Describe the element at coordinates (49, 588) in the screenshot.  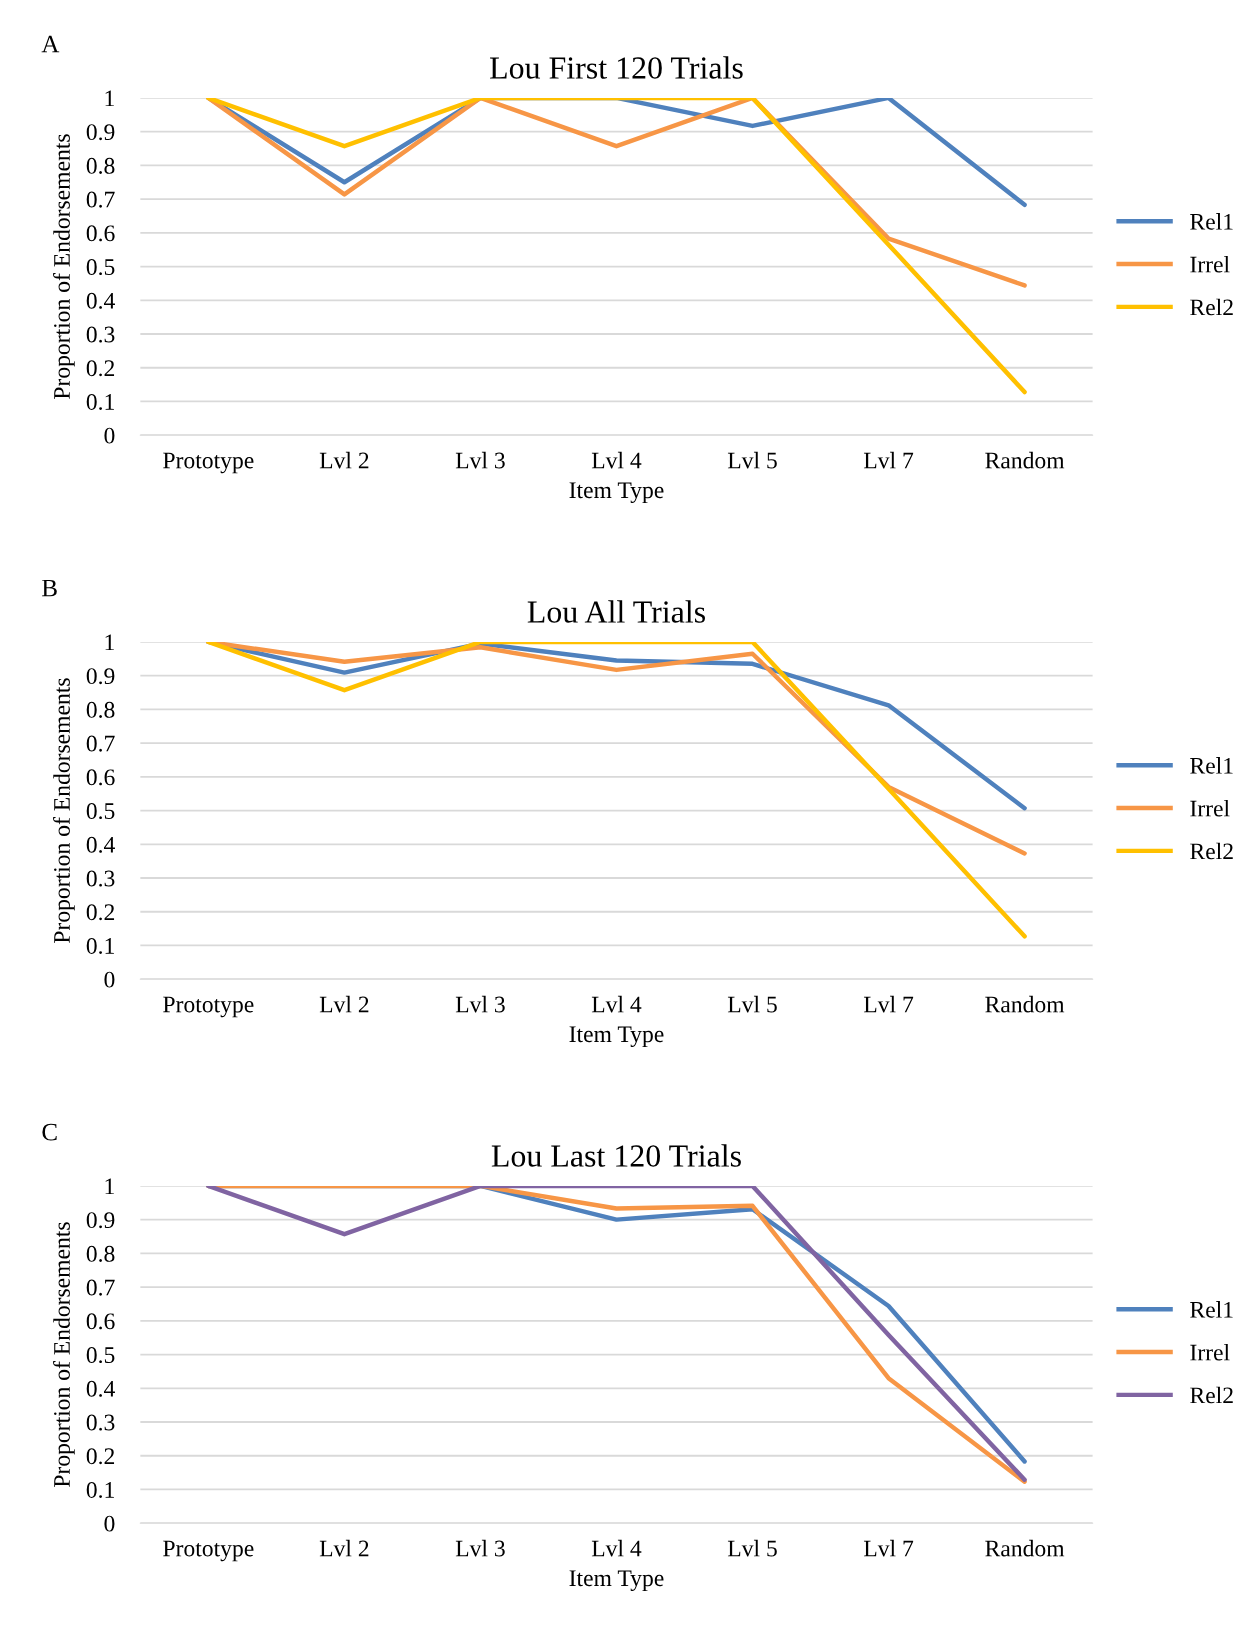
I see `text: B` at that location.